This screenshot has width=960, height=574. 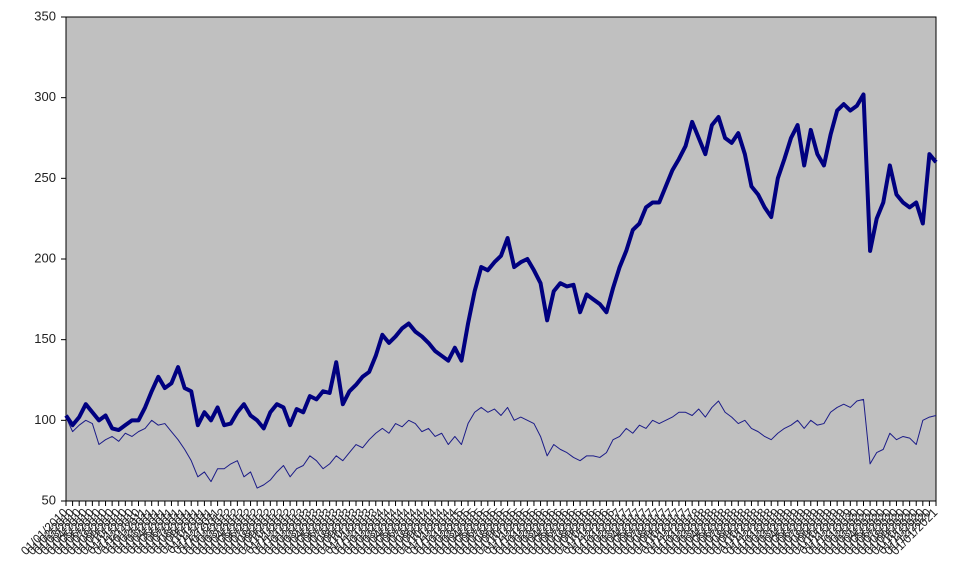 I want to click on y-tick-label: 100, so click(x=45, y=419).